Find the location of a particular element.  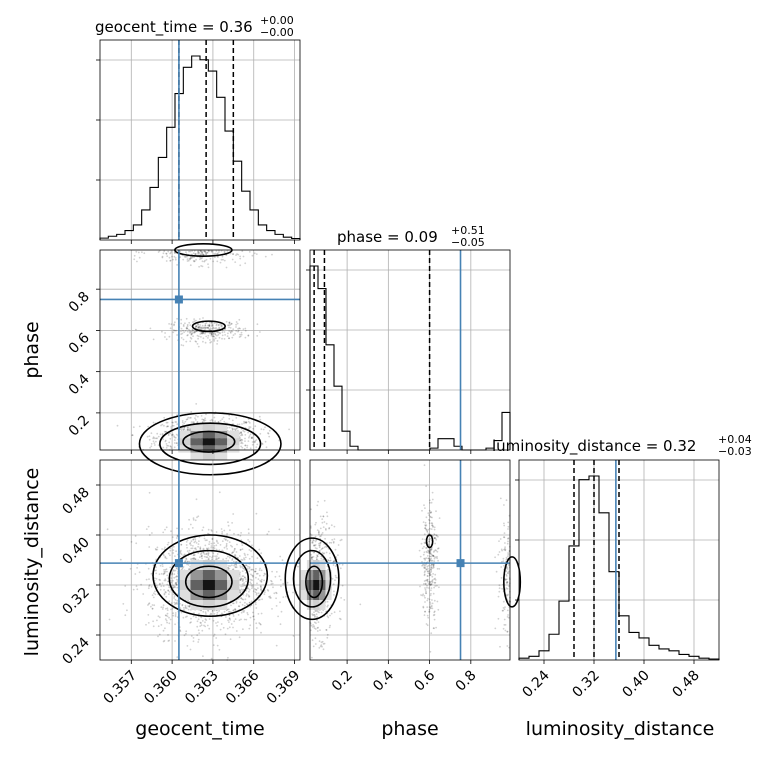

y-tick-label-phase: 0.2 is located at coordinates (79, 425).